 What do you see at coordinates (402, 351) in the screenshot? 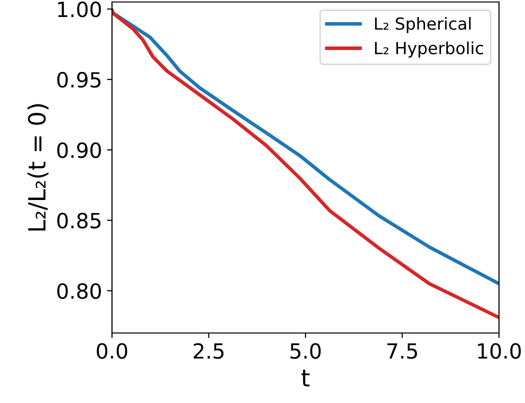
I see `x-tick-label: 7.5` at bounding box center [402, 351].